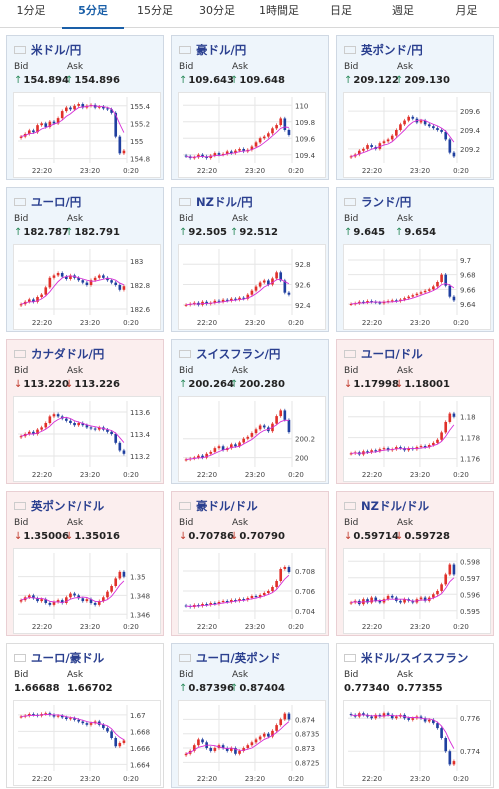  I want to click on price-chart: 1.67 1.668 1.666 1.664 22:20 23:20 0:20, so click(87, 743).